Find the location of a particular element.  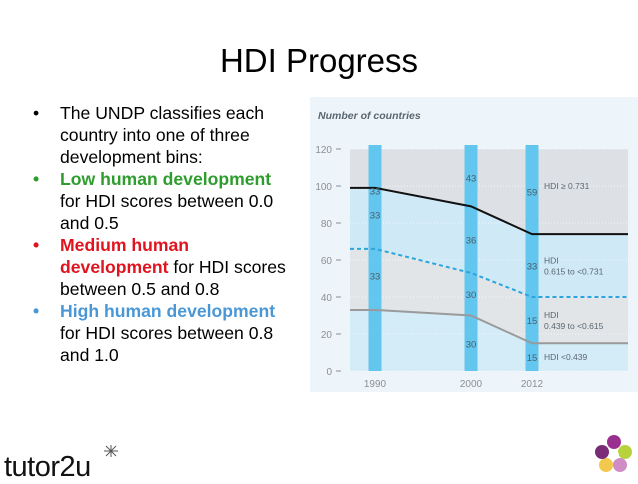

bullet-highlight-low: Low human development is located at coordinates (166, 179).